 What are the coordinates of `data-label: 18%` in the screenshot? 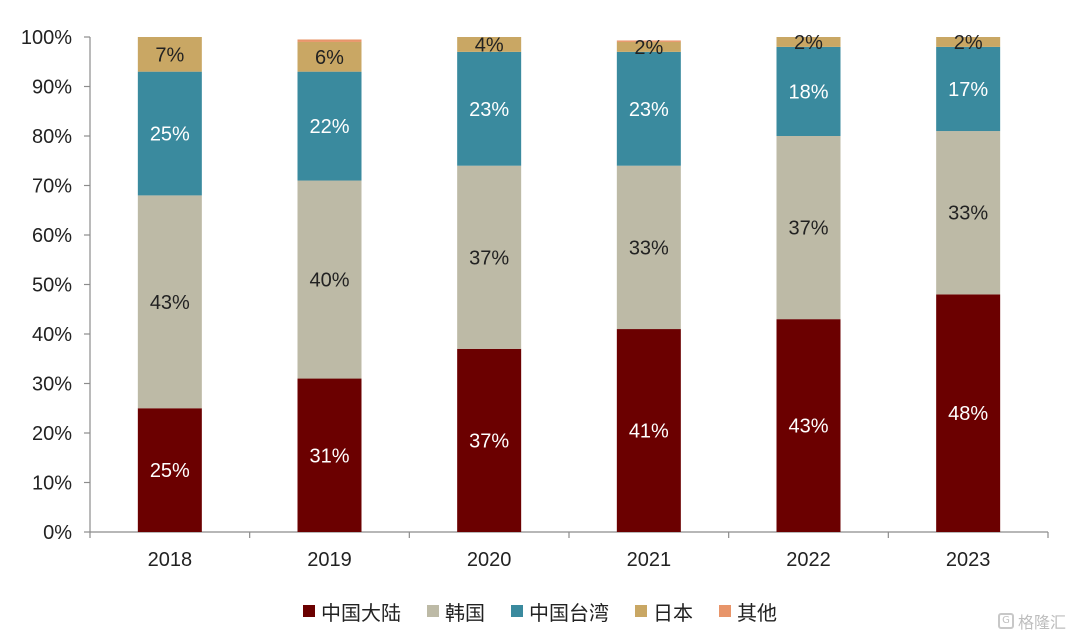 It's located at (808, 92).